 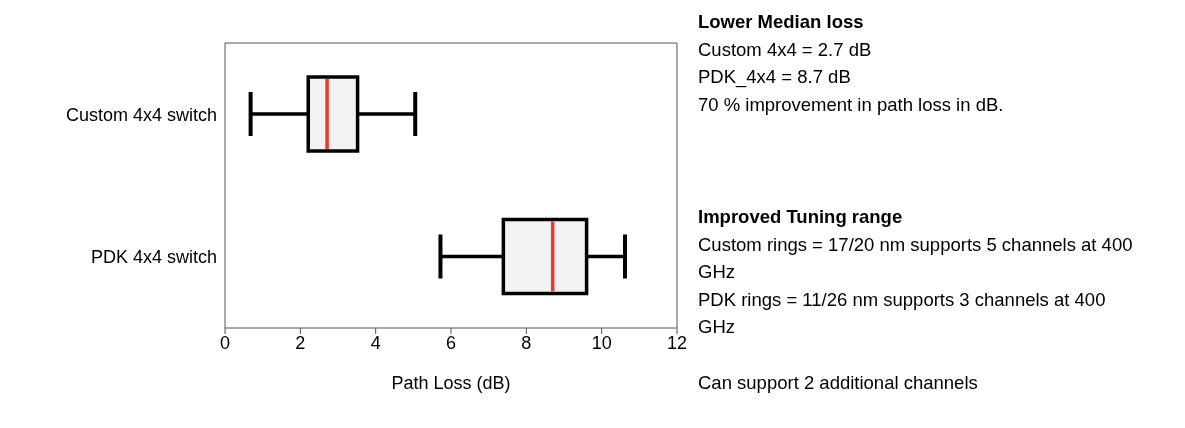 What do you see at coordinates (601, 342) in the screenshot?
I see `x-tick-label: 10` at bounding box center [601, 342].